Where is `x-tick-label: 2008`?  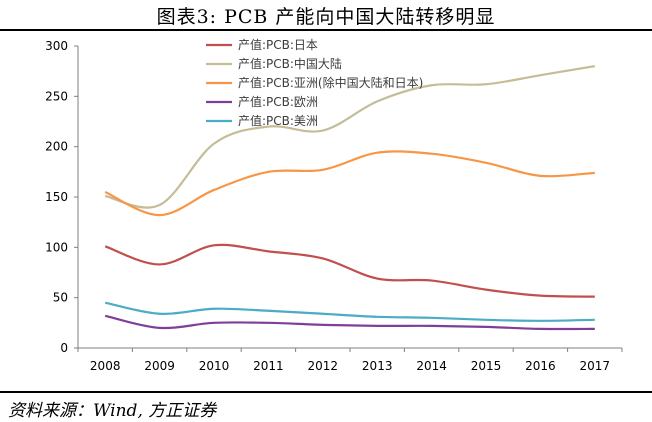 x-tick-label: 2008 is located at coordinates (105, 366).